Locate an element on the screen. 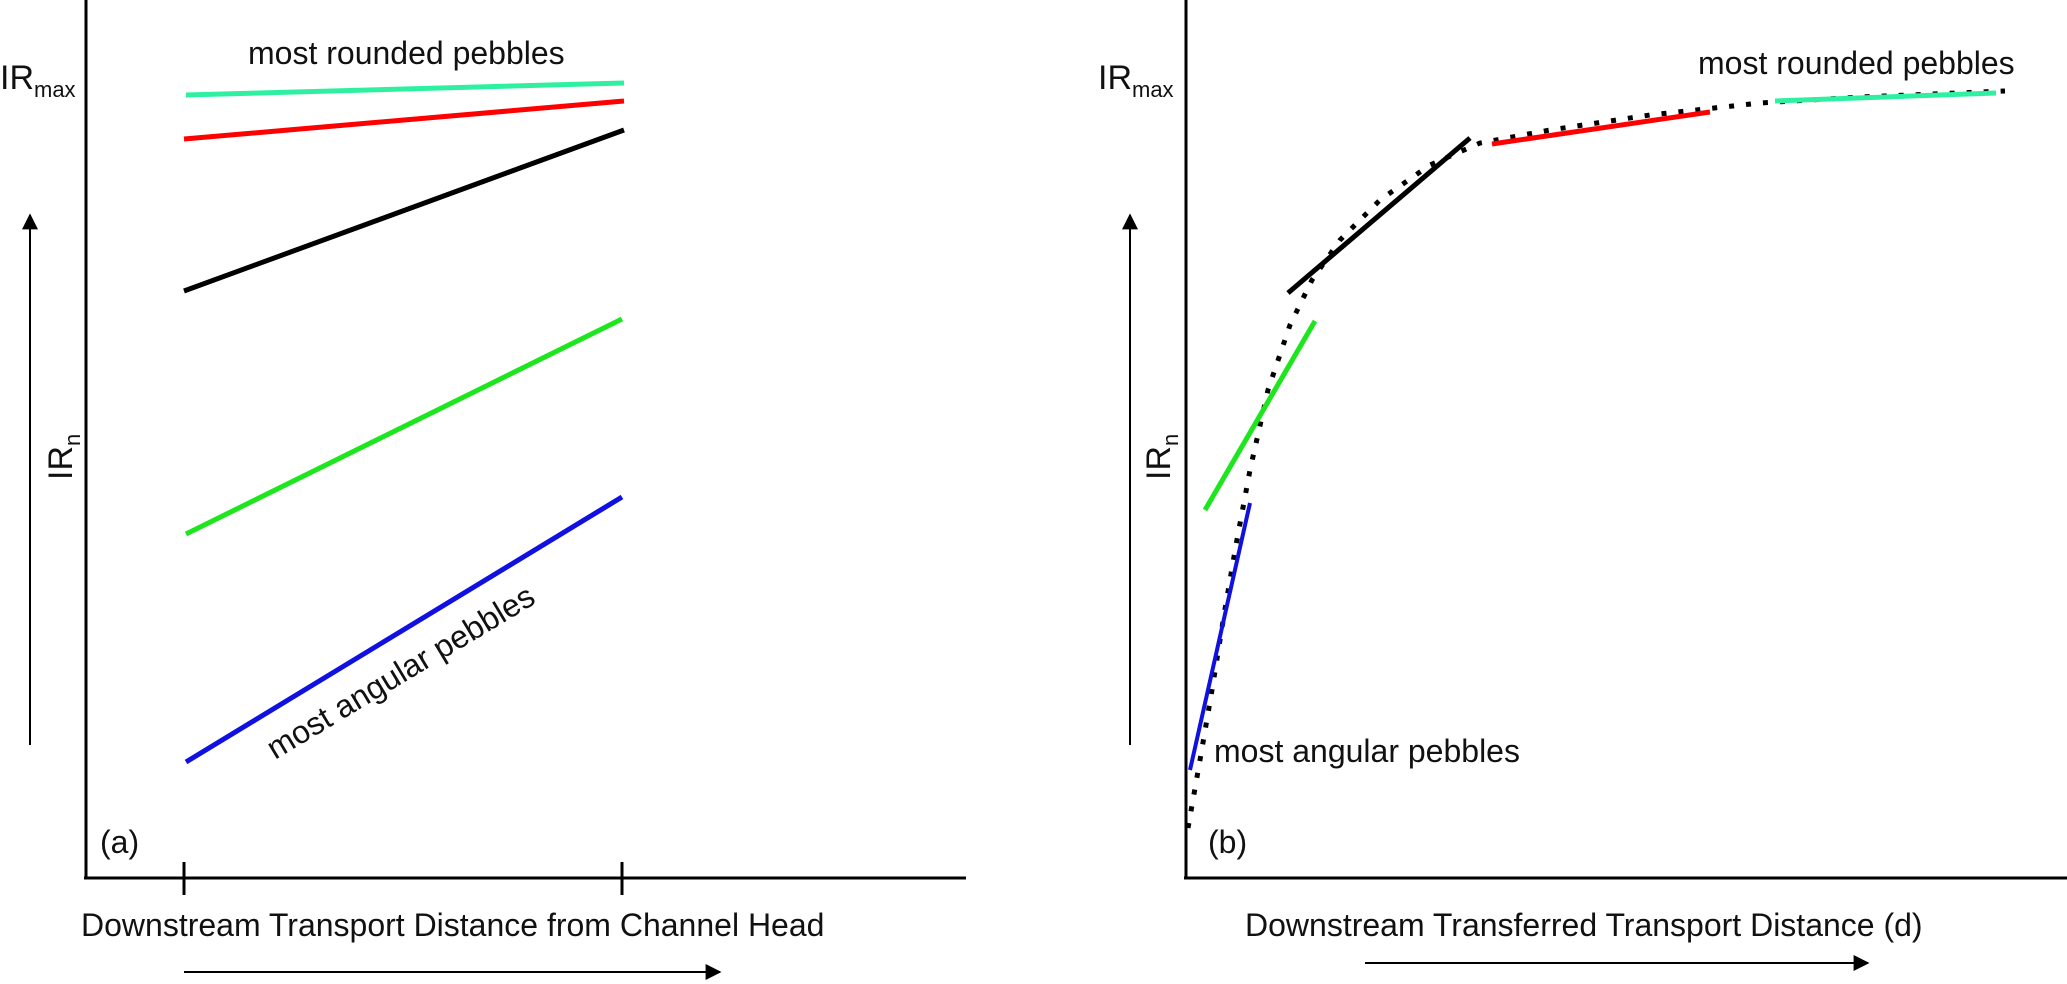 This screenshot has width=2067, height=984. panel-b-line-green is located at coordinates (1260, 415).